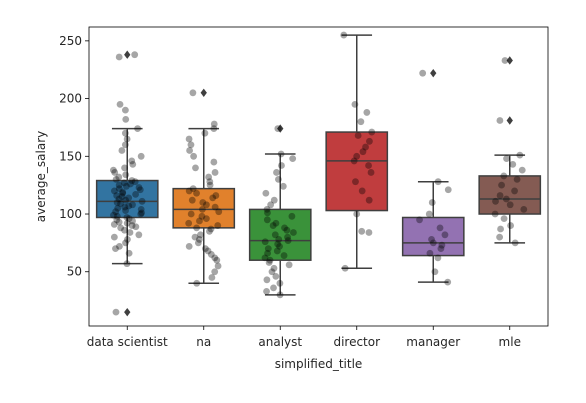 The height and width of the screenshot is (403, 586). I want to click on iqr-box, so click(204, 208).